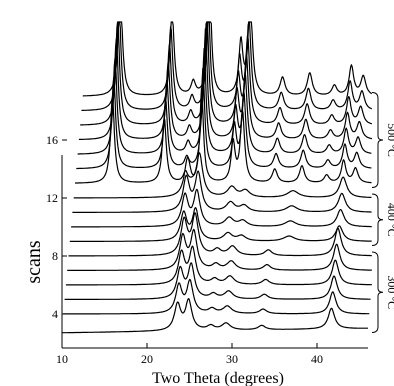  I want to click on group-braces: 500 °C 400 °C 300 °C, so click(382, 212).